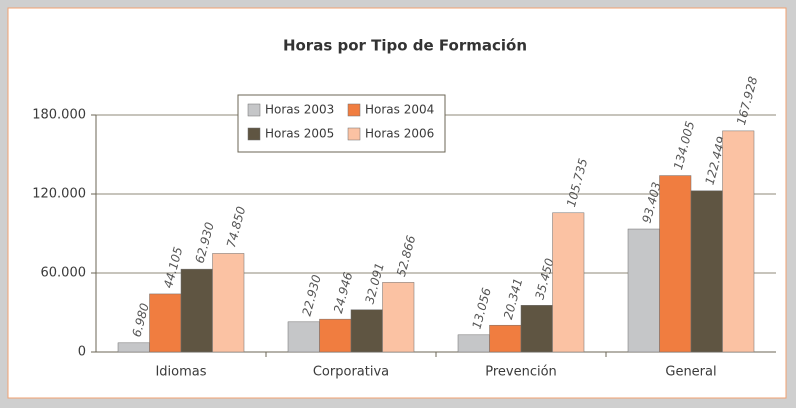  I want to click on x-tick-label: Idiomas, so click(180, 372).